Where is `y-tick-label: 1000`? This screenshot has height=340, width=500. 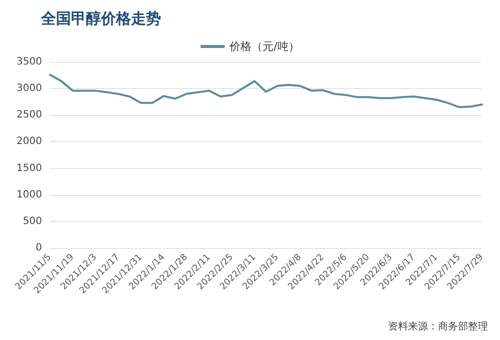 y-tick-label: 1000 is located at coordinates (29, 194).